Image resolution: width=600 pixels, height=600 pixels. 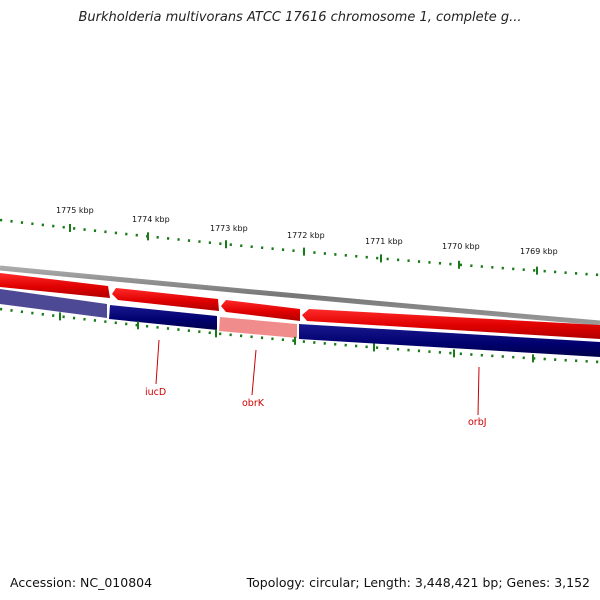 I want to click on forward-strand-track, so click(x=300, y=306).